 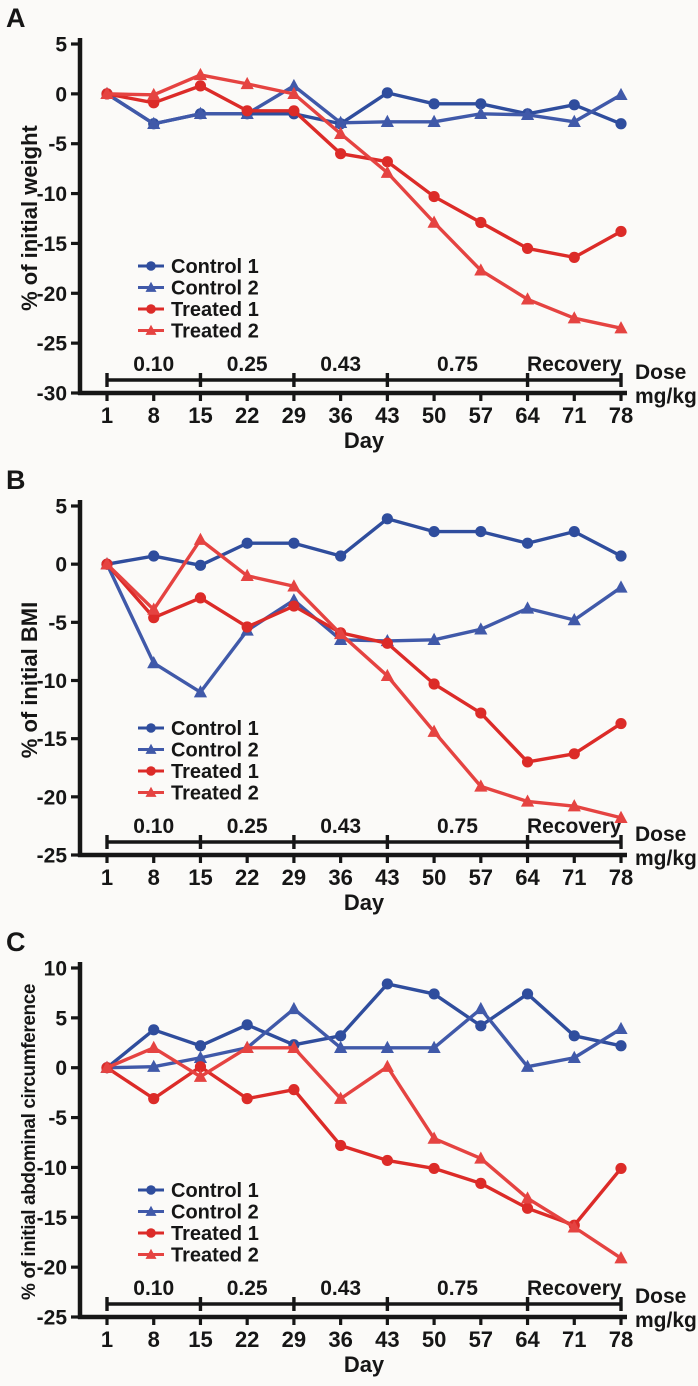 I want to click on dose-segment-label: 0.25, so click(x=247, y=364).